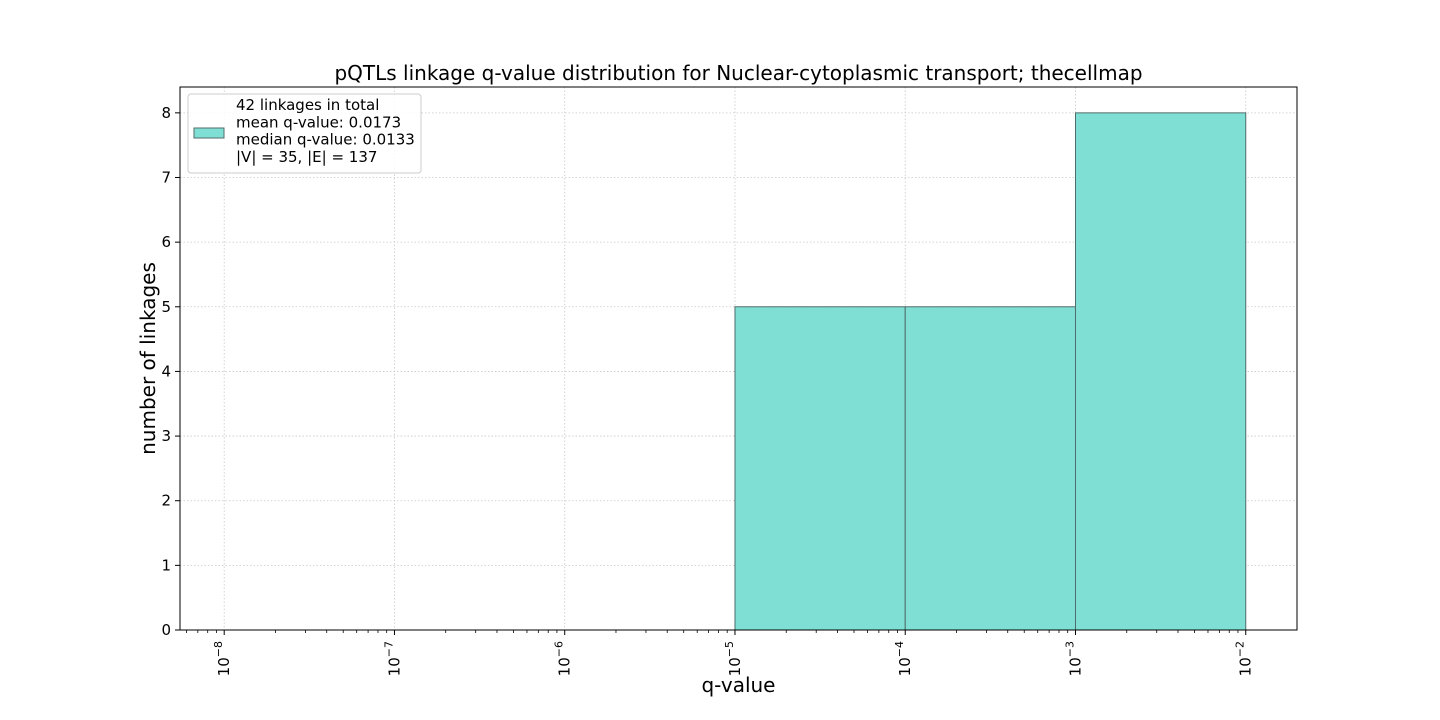 Image resolution: width=1440 pixels, height=720 pixels. Describe the element at coordinates (166, 113) in the screenshot. I see `y-tick-label: 8` at that location.